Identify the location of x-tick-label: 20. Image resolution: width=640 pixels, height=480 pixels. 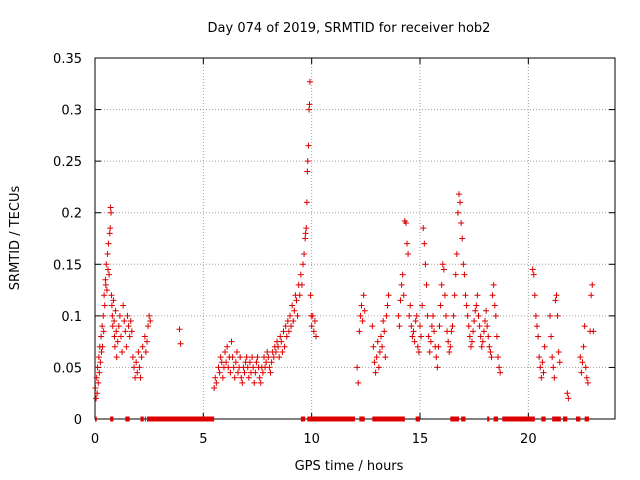
(528, 439).